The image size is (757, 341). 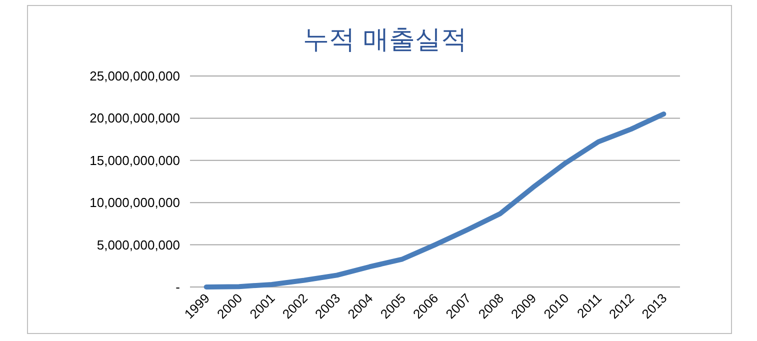 I want to click on chart-title: 누적 매출실적, so click(x=385, y=40).